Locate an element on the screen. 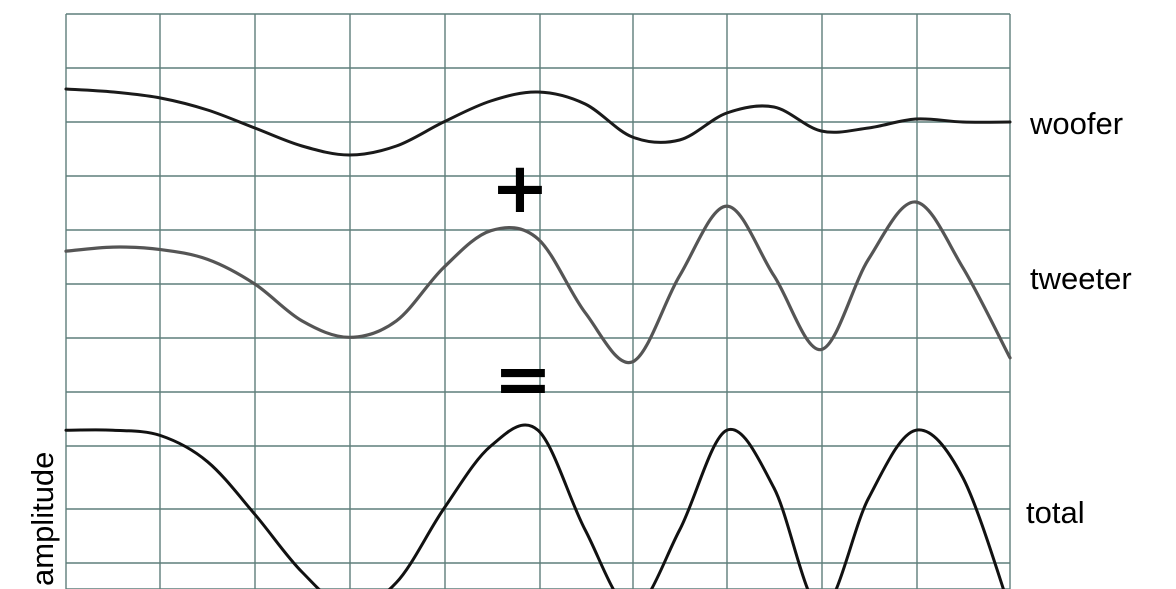  equals-operator: = is located at coordinates (523, 379).